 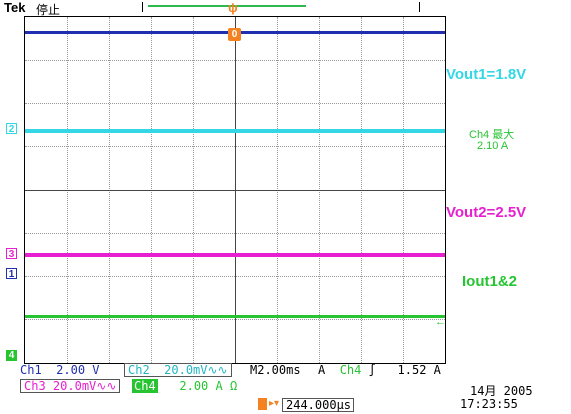 What do you see at coordinates (486, 212) in the screenshot?
I see `vout2-label: Vout2=2.5V` at bounding box center [486, 212].